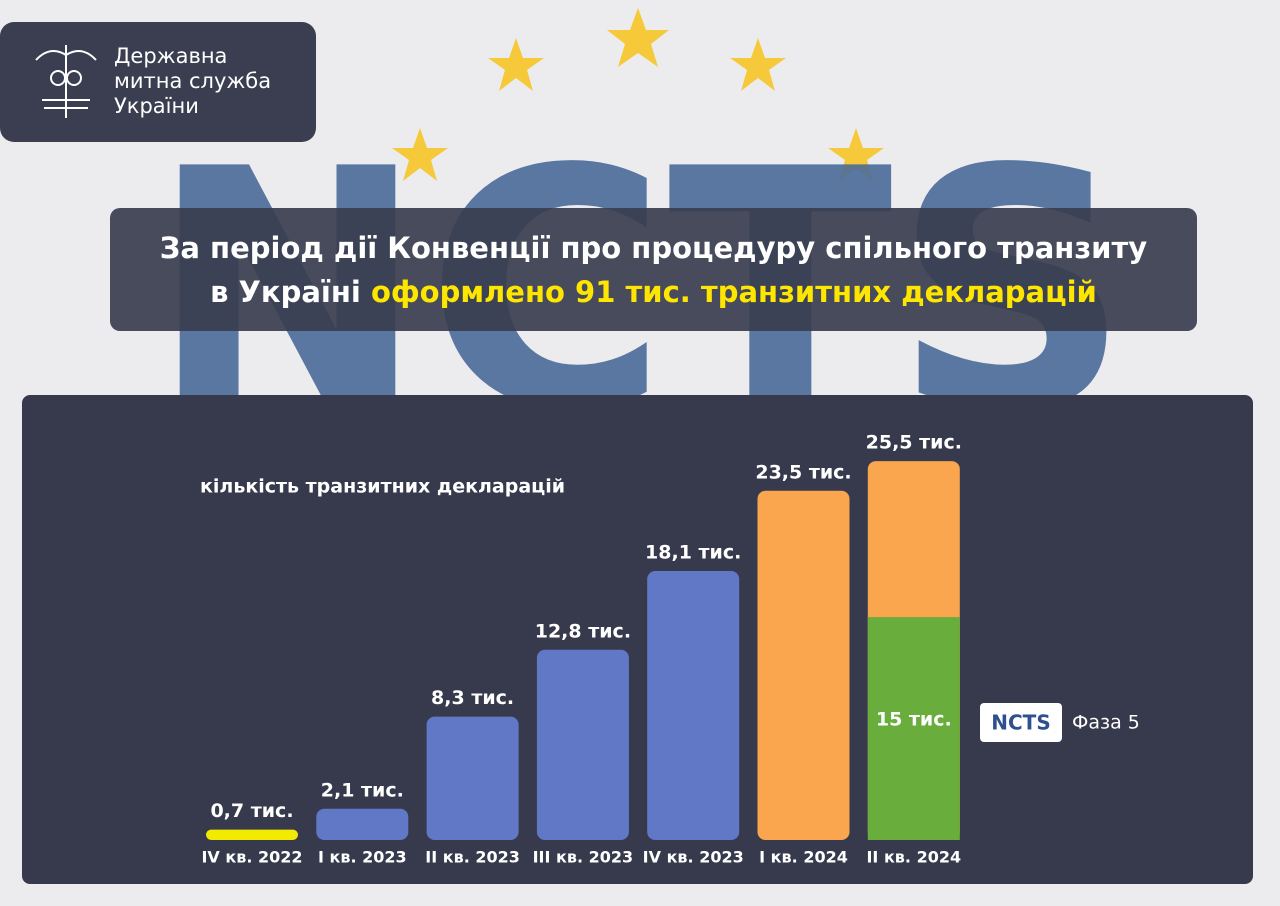 Image resolution: width=1280 pixels, height=906 pixels. Describe the element at coordinates (693, 857) in the screenshot. I see `x-tick-label: IV кв. 2023` at that location.